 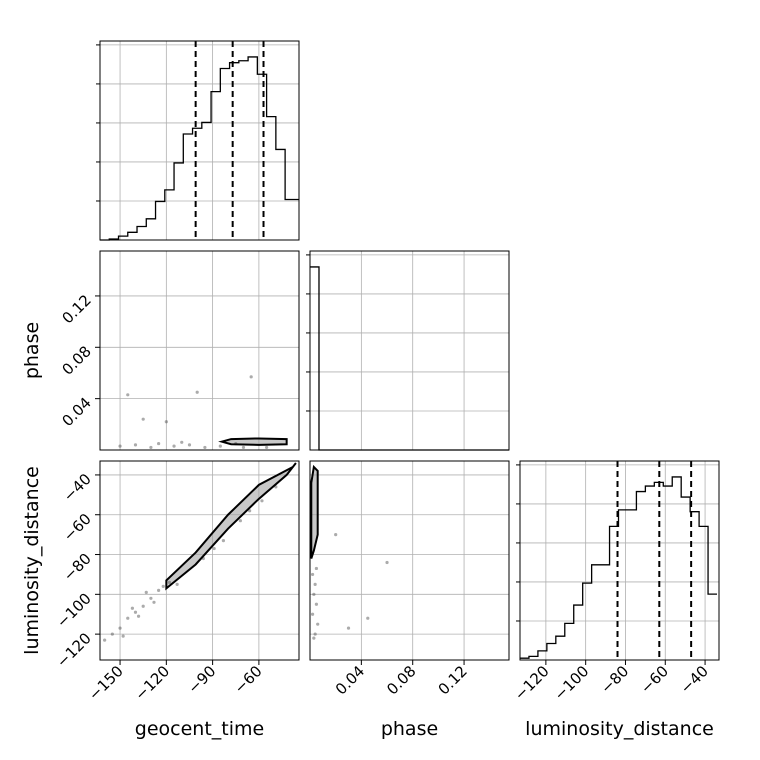 What do you see at coordinates (350, 680) in the screenshot?
I see `x-tick-label: 0.04` at bounding box center [350, 680].